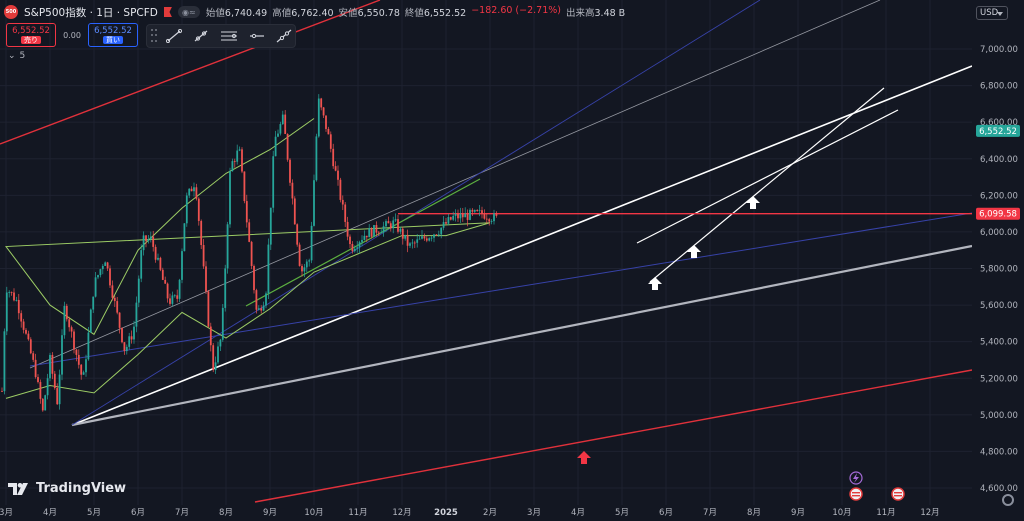 This screenshot has width=1024, height=521. I want to click on arrow-up-icon, so click(694, 251).